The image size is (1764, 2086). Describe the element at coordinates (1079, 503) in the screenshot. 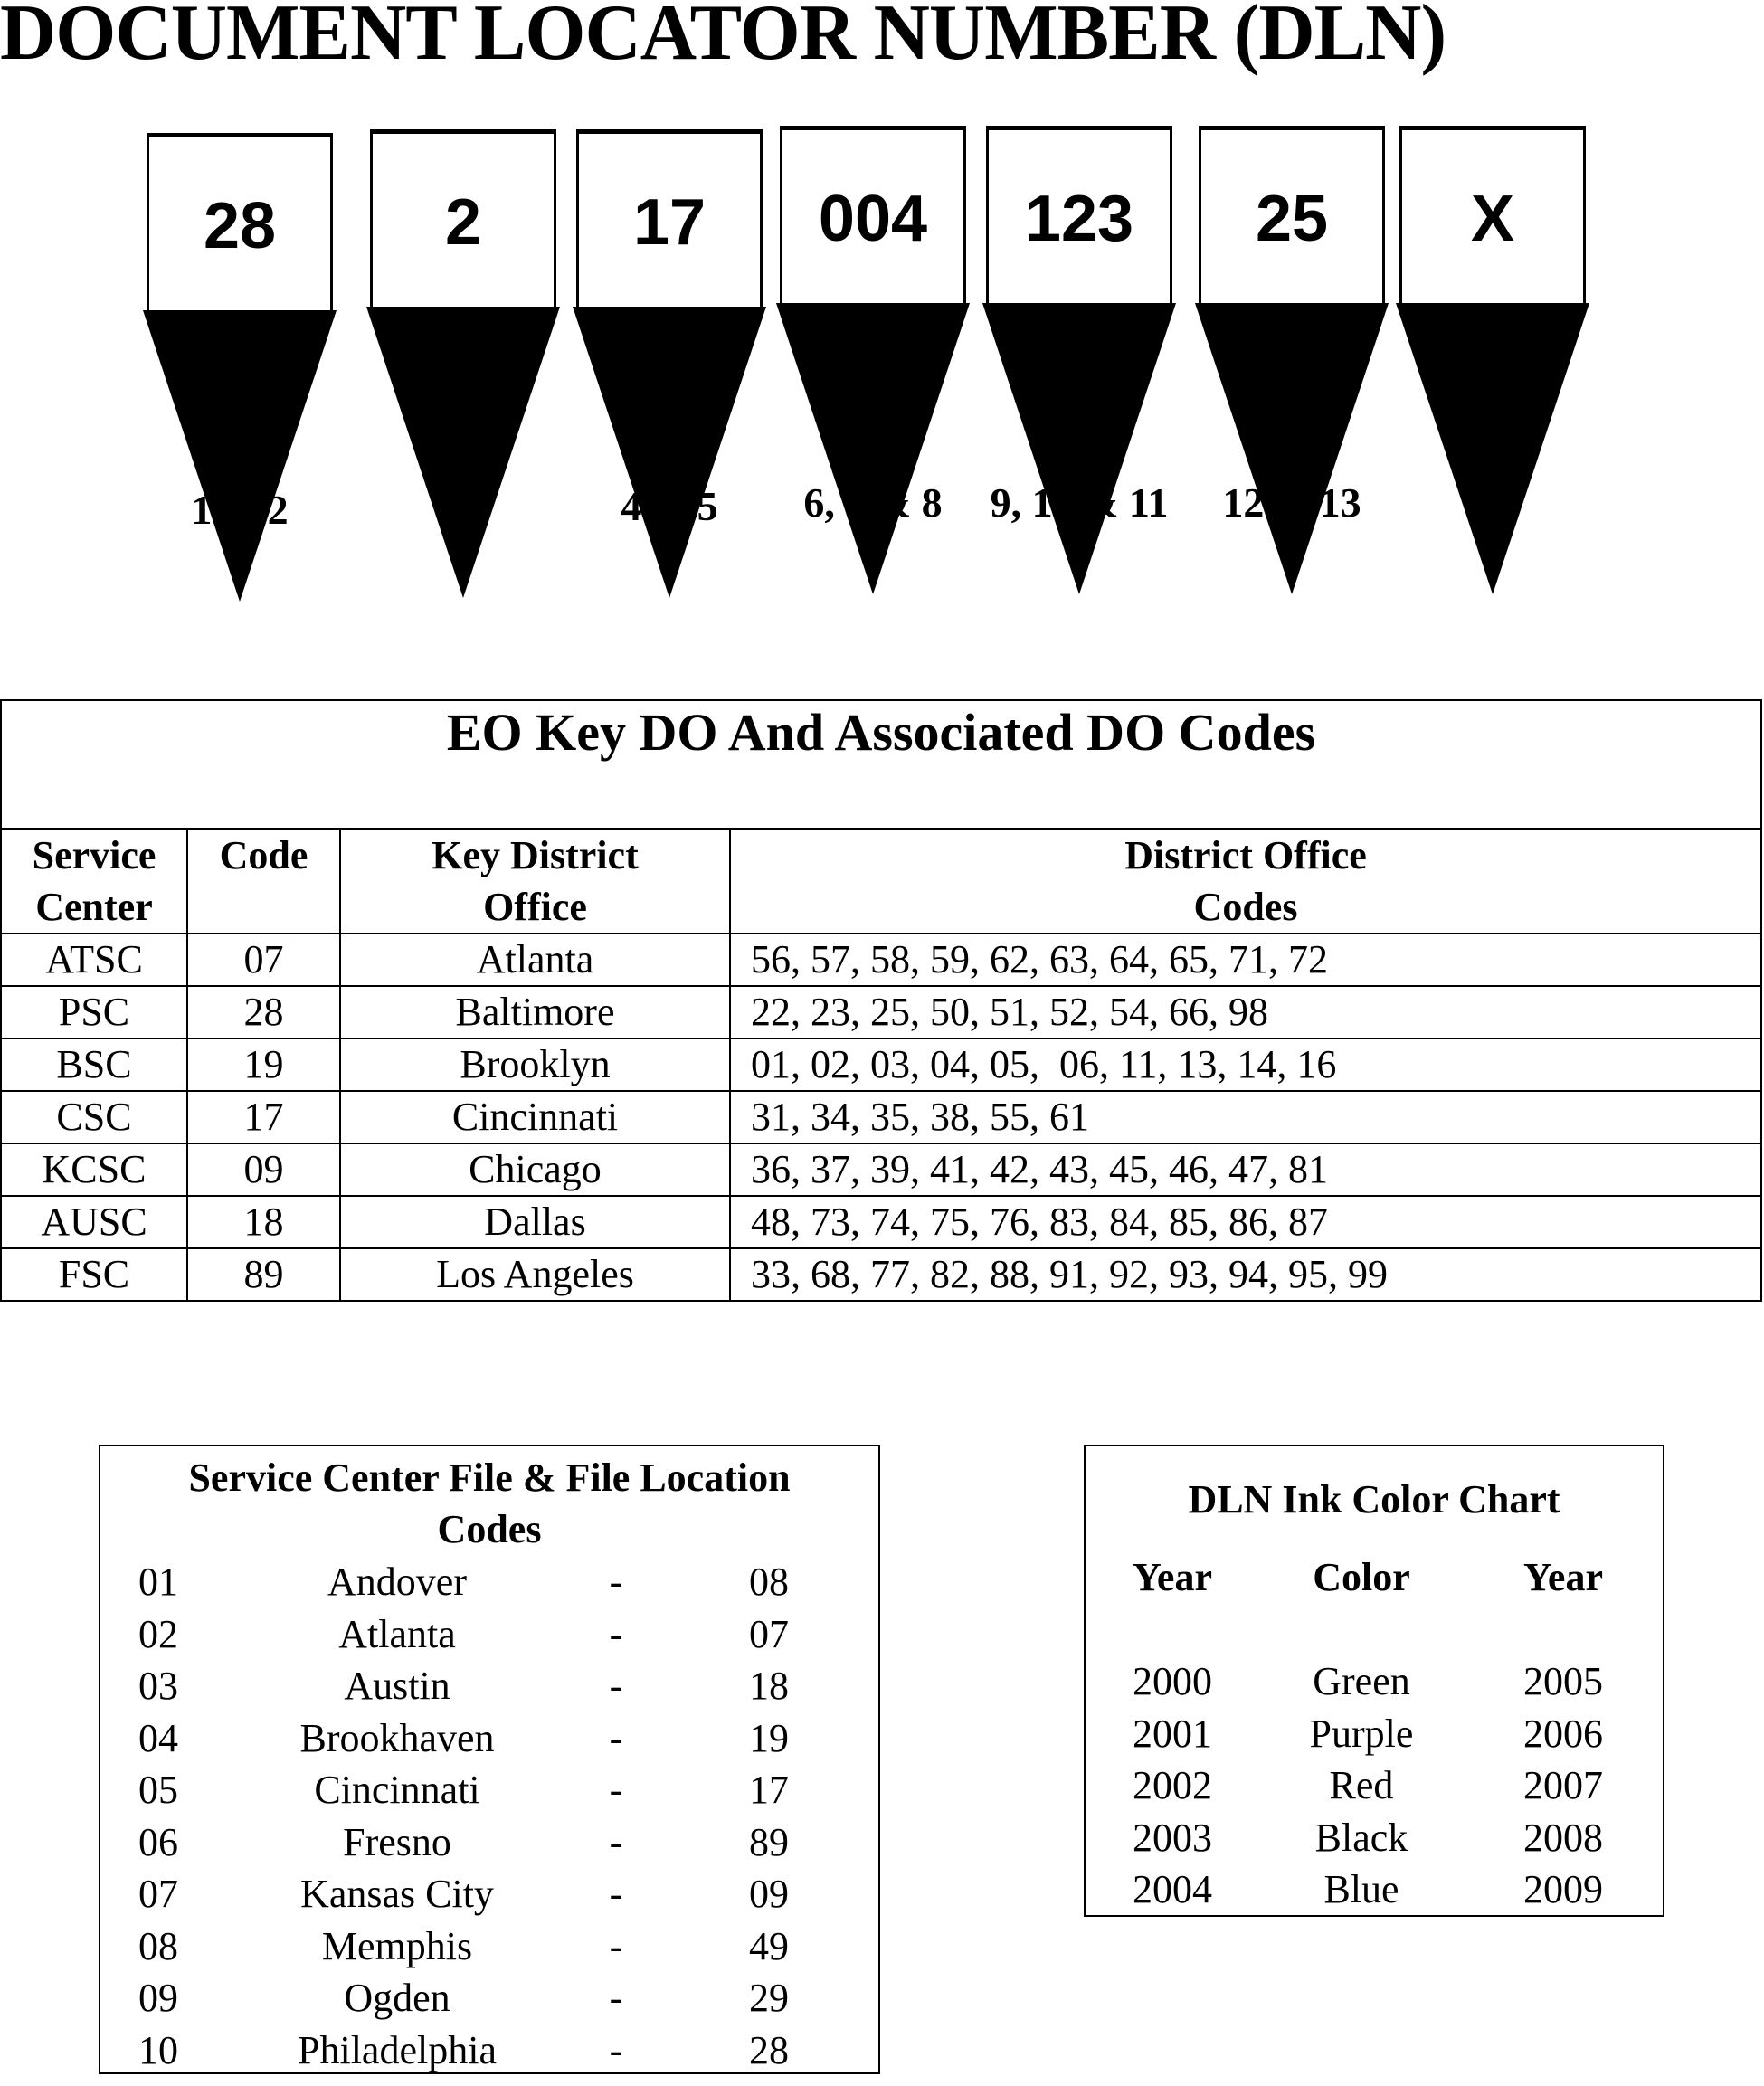

I see `dln-segment-positions: 9, 10 & 11` at that location.